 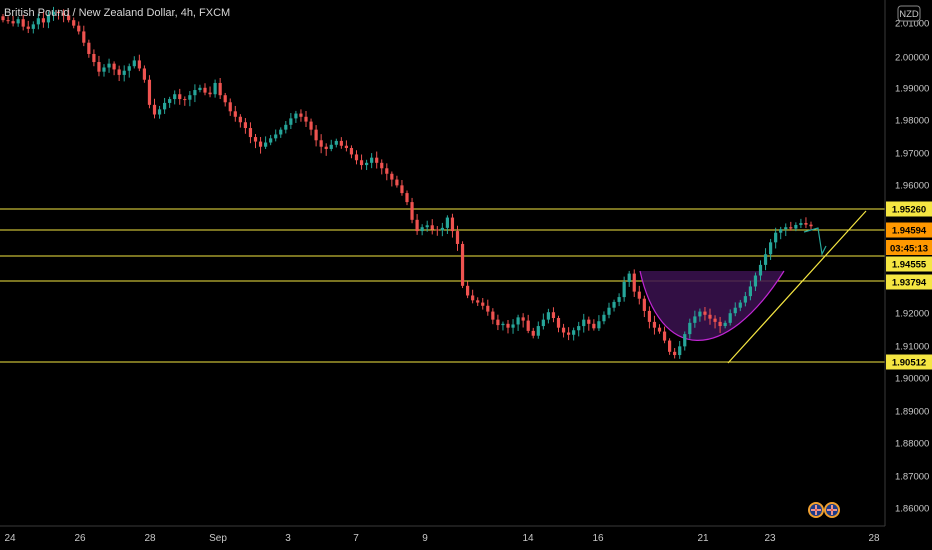 I want to click on price-tick-label: 2.01000, so click(x=912, y=24).